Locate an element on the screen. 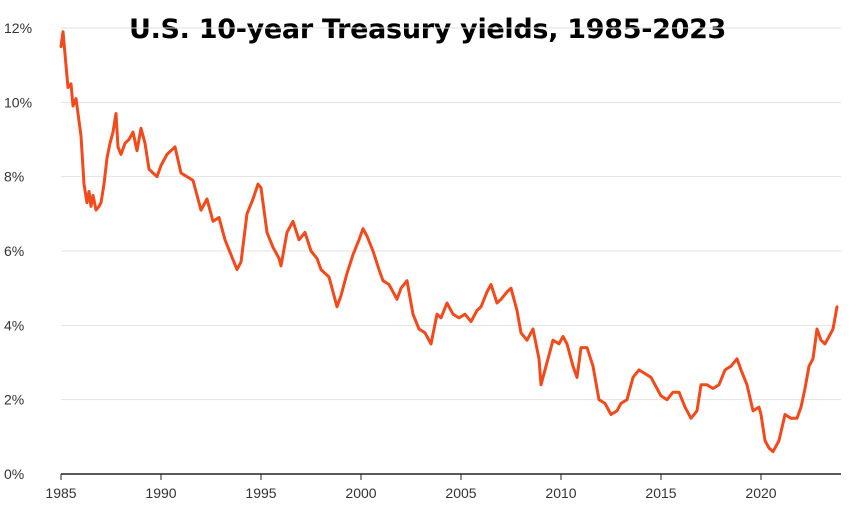 Image resolution: width=855 pixels, height=525 pixels. y-tick-labels: 0% 2% 4% 6% 8% 10% 12% is located at coordinates (18, 251).